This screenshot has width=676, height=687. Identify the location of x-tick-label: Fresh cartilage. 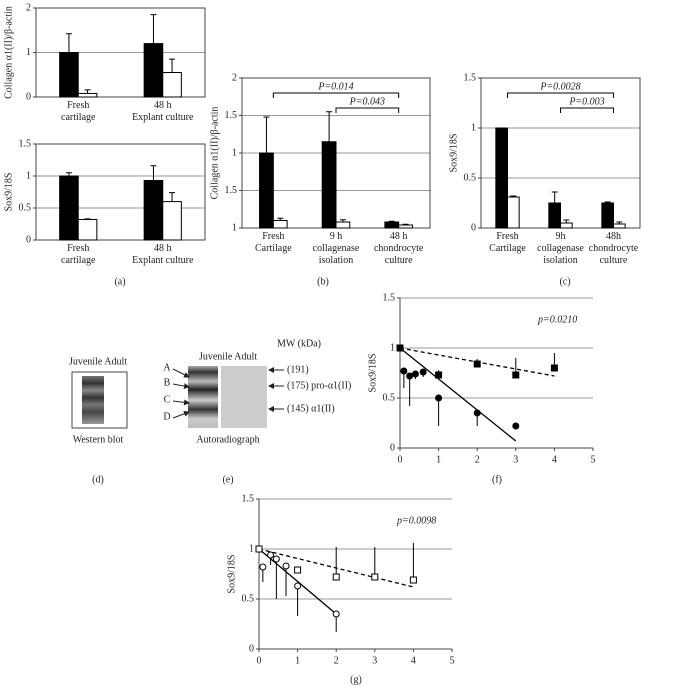
(78, 111).